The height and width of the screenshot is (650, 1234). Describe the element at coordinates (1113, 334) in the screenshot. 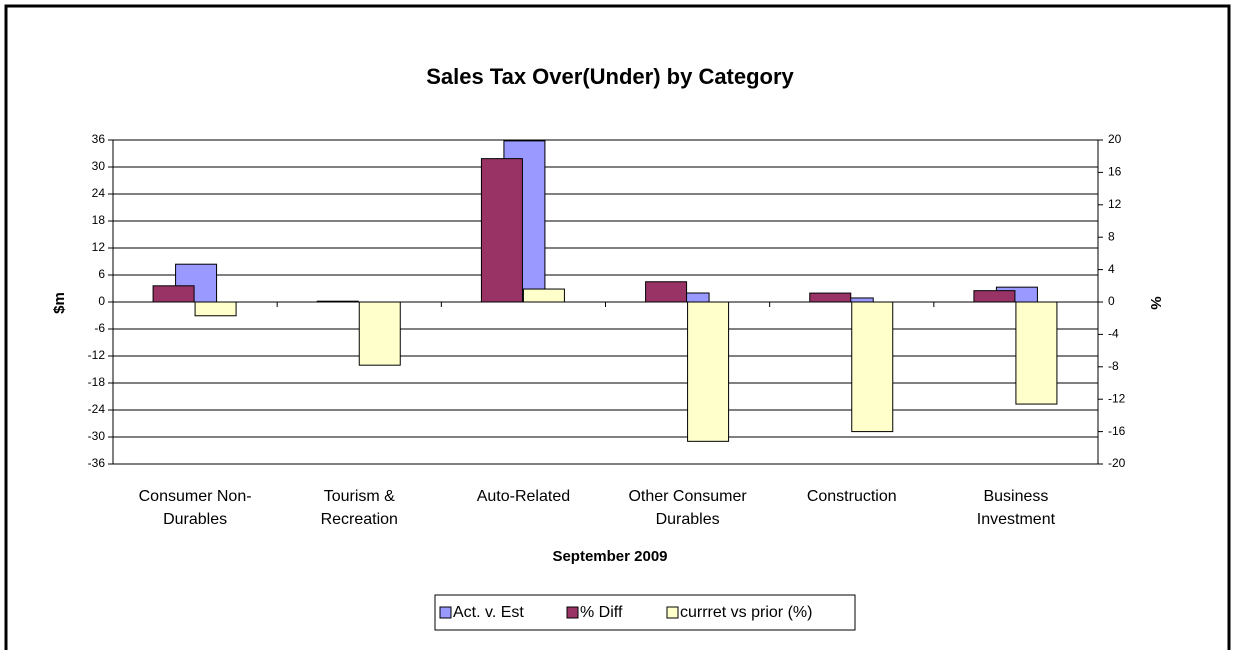

I see `y2-tick-label: -4` at that location.